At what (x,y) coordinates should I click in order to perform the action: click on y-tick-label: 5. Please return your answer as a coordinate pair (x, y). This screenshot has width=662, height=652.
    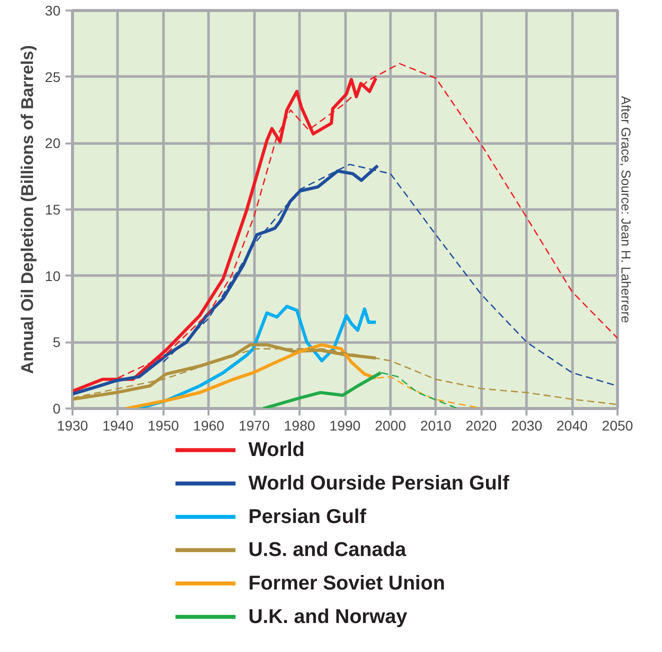
    Looking at the image, I should click on (56, 342).